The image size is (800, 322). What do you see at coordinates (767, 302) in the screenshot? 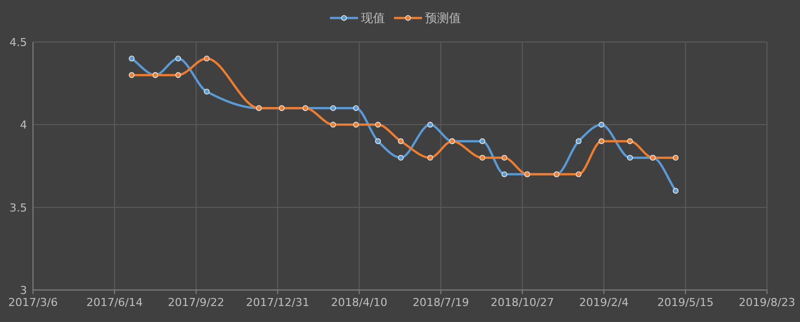
I see `x-tick-label: 2019/8/23` at bounding box center [767, 302].